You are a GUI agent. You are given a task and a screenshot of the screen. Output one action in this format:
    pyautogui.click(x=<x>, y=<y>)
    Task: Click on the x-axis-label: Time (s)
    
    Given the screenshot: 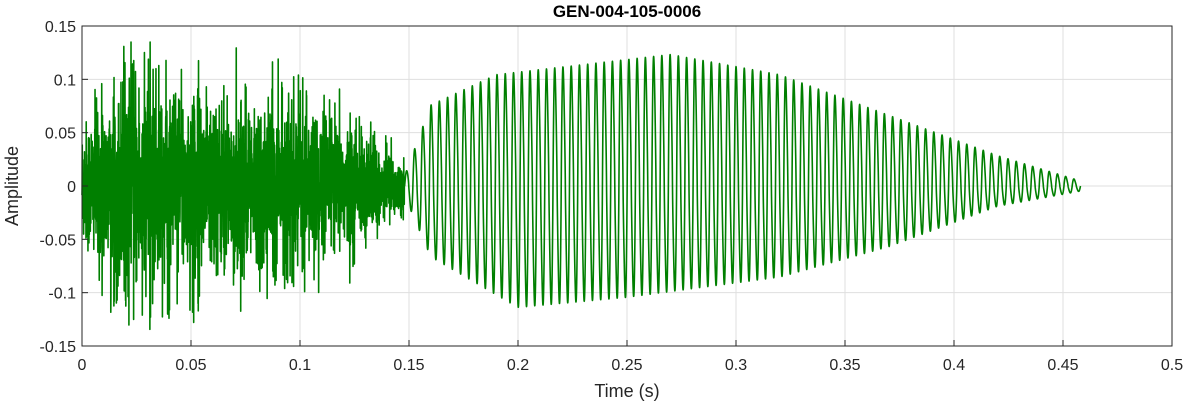 What is the action you would take?
    pyautogui.click(x=626, y=391)
    